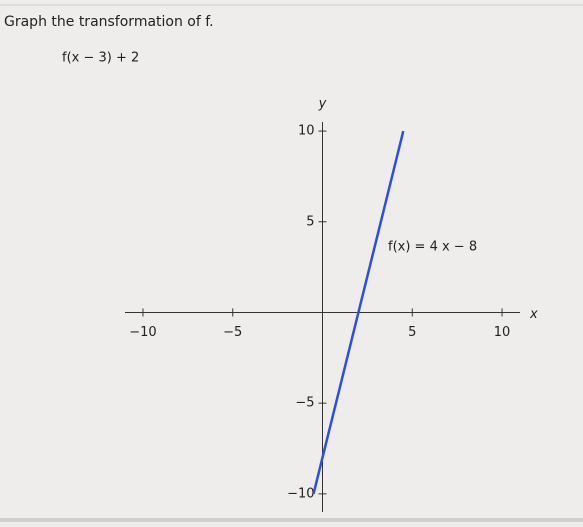 The height and width of the screenshot is (527, 583). What do you see at coordinates (304, 403) in the screenshot?
I see `y-tick-label: −5` at bounding box center [304, 403].